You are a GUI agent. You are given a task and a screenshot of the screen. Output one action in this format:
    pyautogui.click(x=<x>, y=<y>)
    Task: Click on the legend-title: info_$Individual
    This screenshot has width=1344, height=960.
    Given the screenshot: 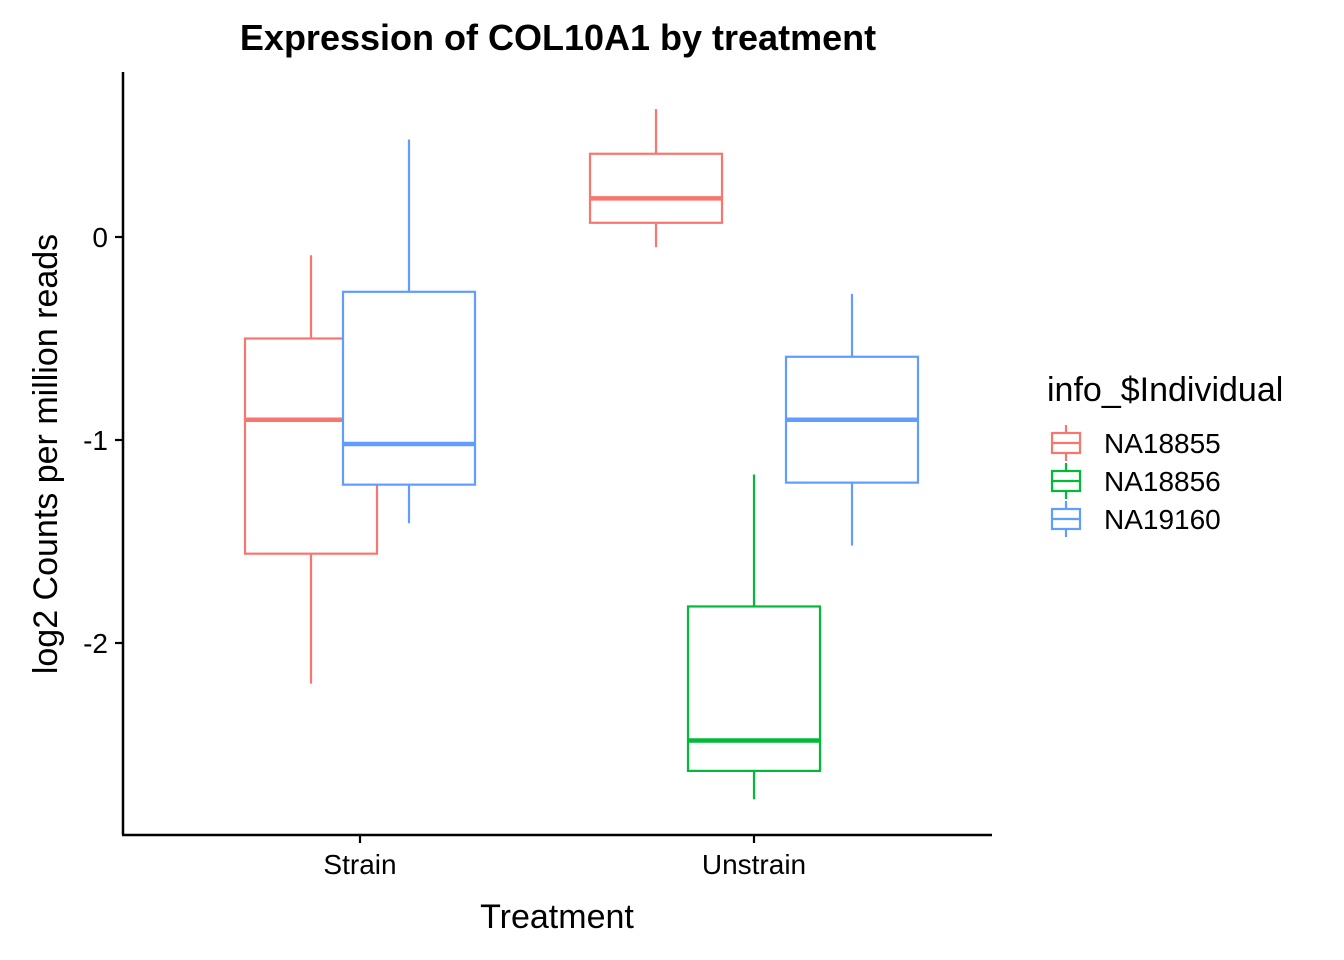 What is the action you would take?
    pyautogui.click(x=1165, y=390)
    